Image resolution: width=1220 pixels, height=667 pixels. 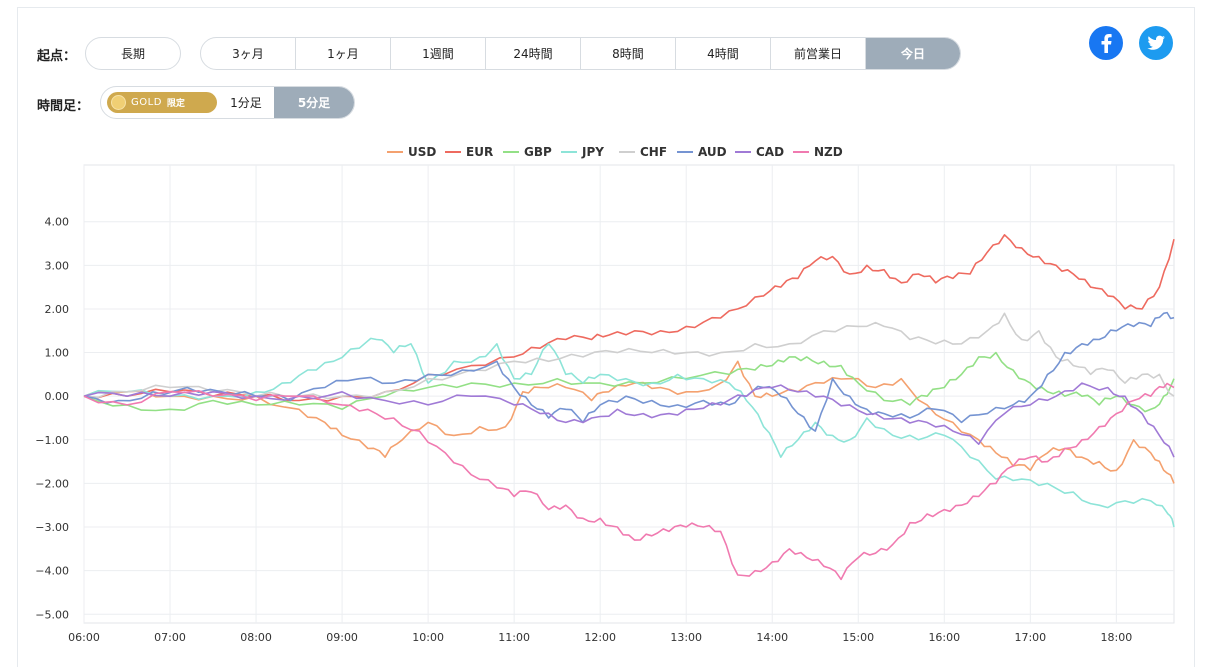 I want to click on x-tick-label: 16:00, so click(x=944, y=637).